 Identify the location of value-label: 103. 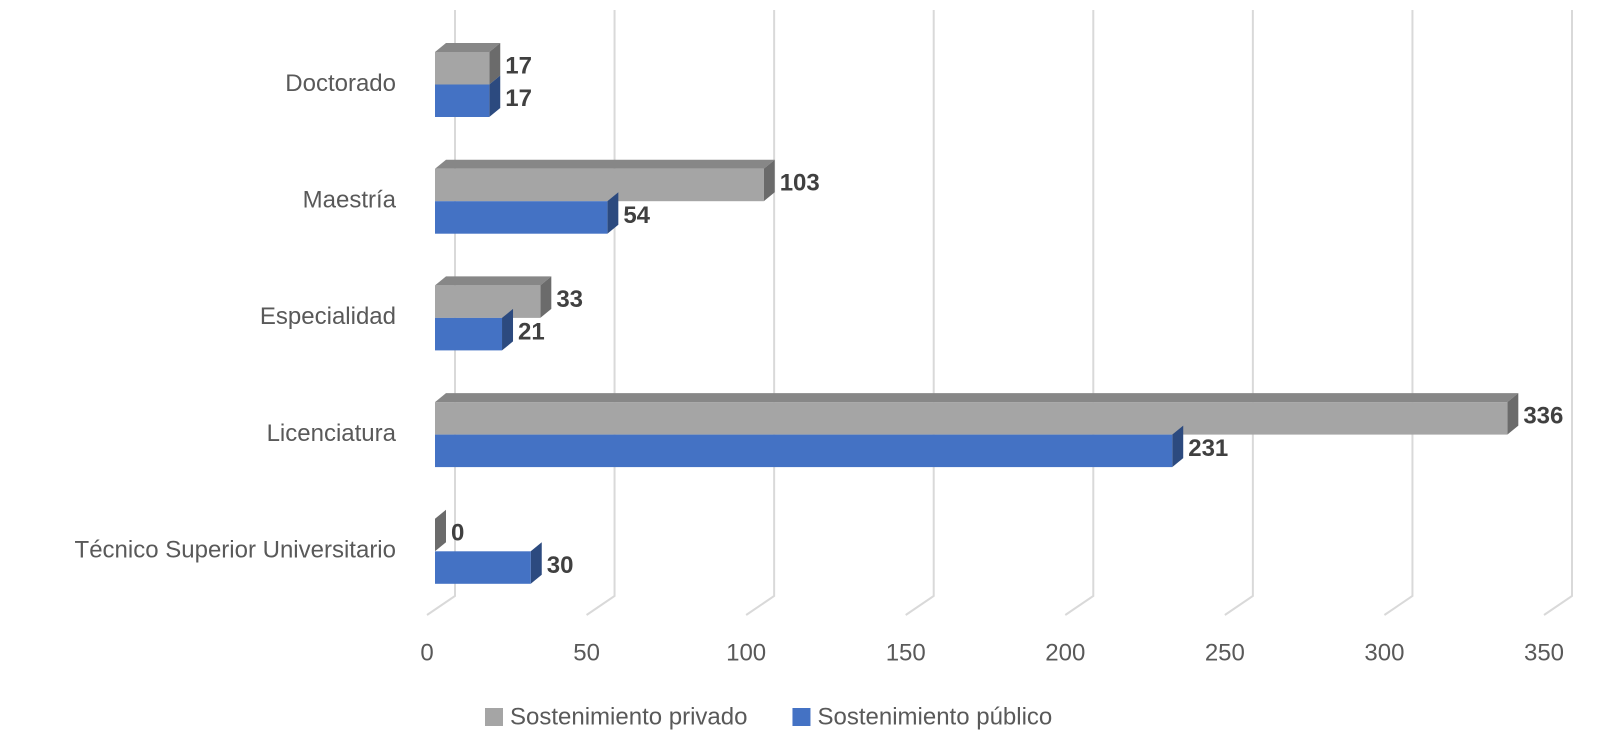
(800, 182).